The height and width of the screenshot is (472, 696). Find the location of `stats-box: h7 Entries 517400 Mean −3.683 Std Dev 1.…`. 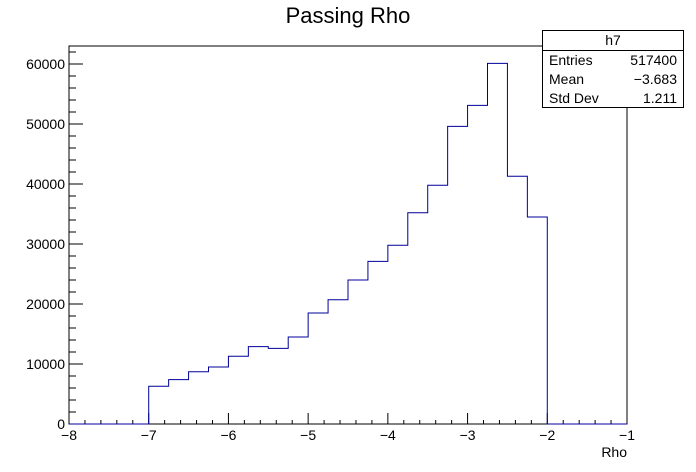

stats-box: h7 Entries 517400 Mean −3.683 Std Dev 1.… is located at coordinates (613, 69).